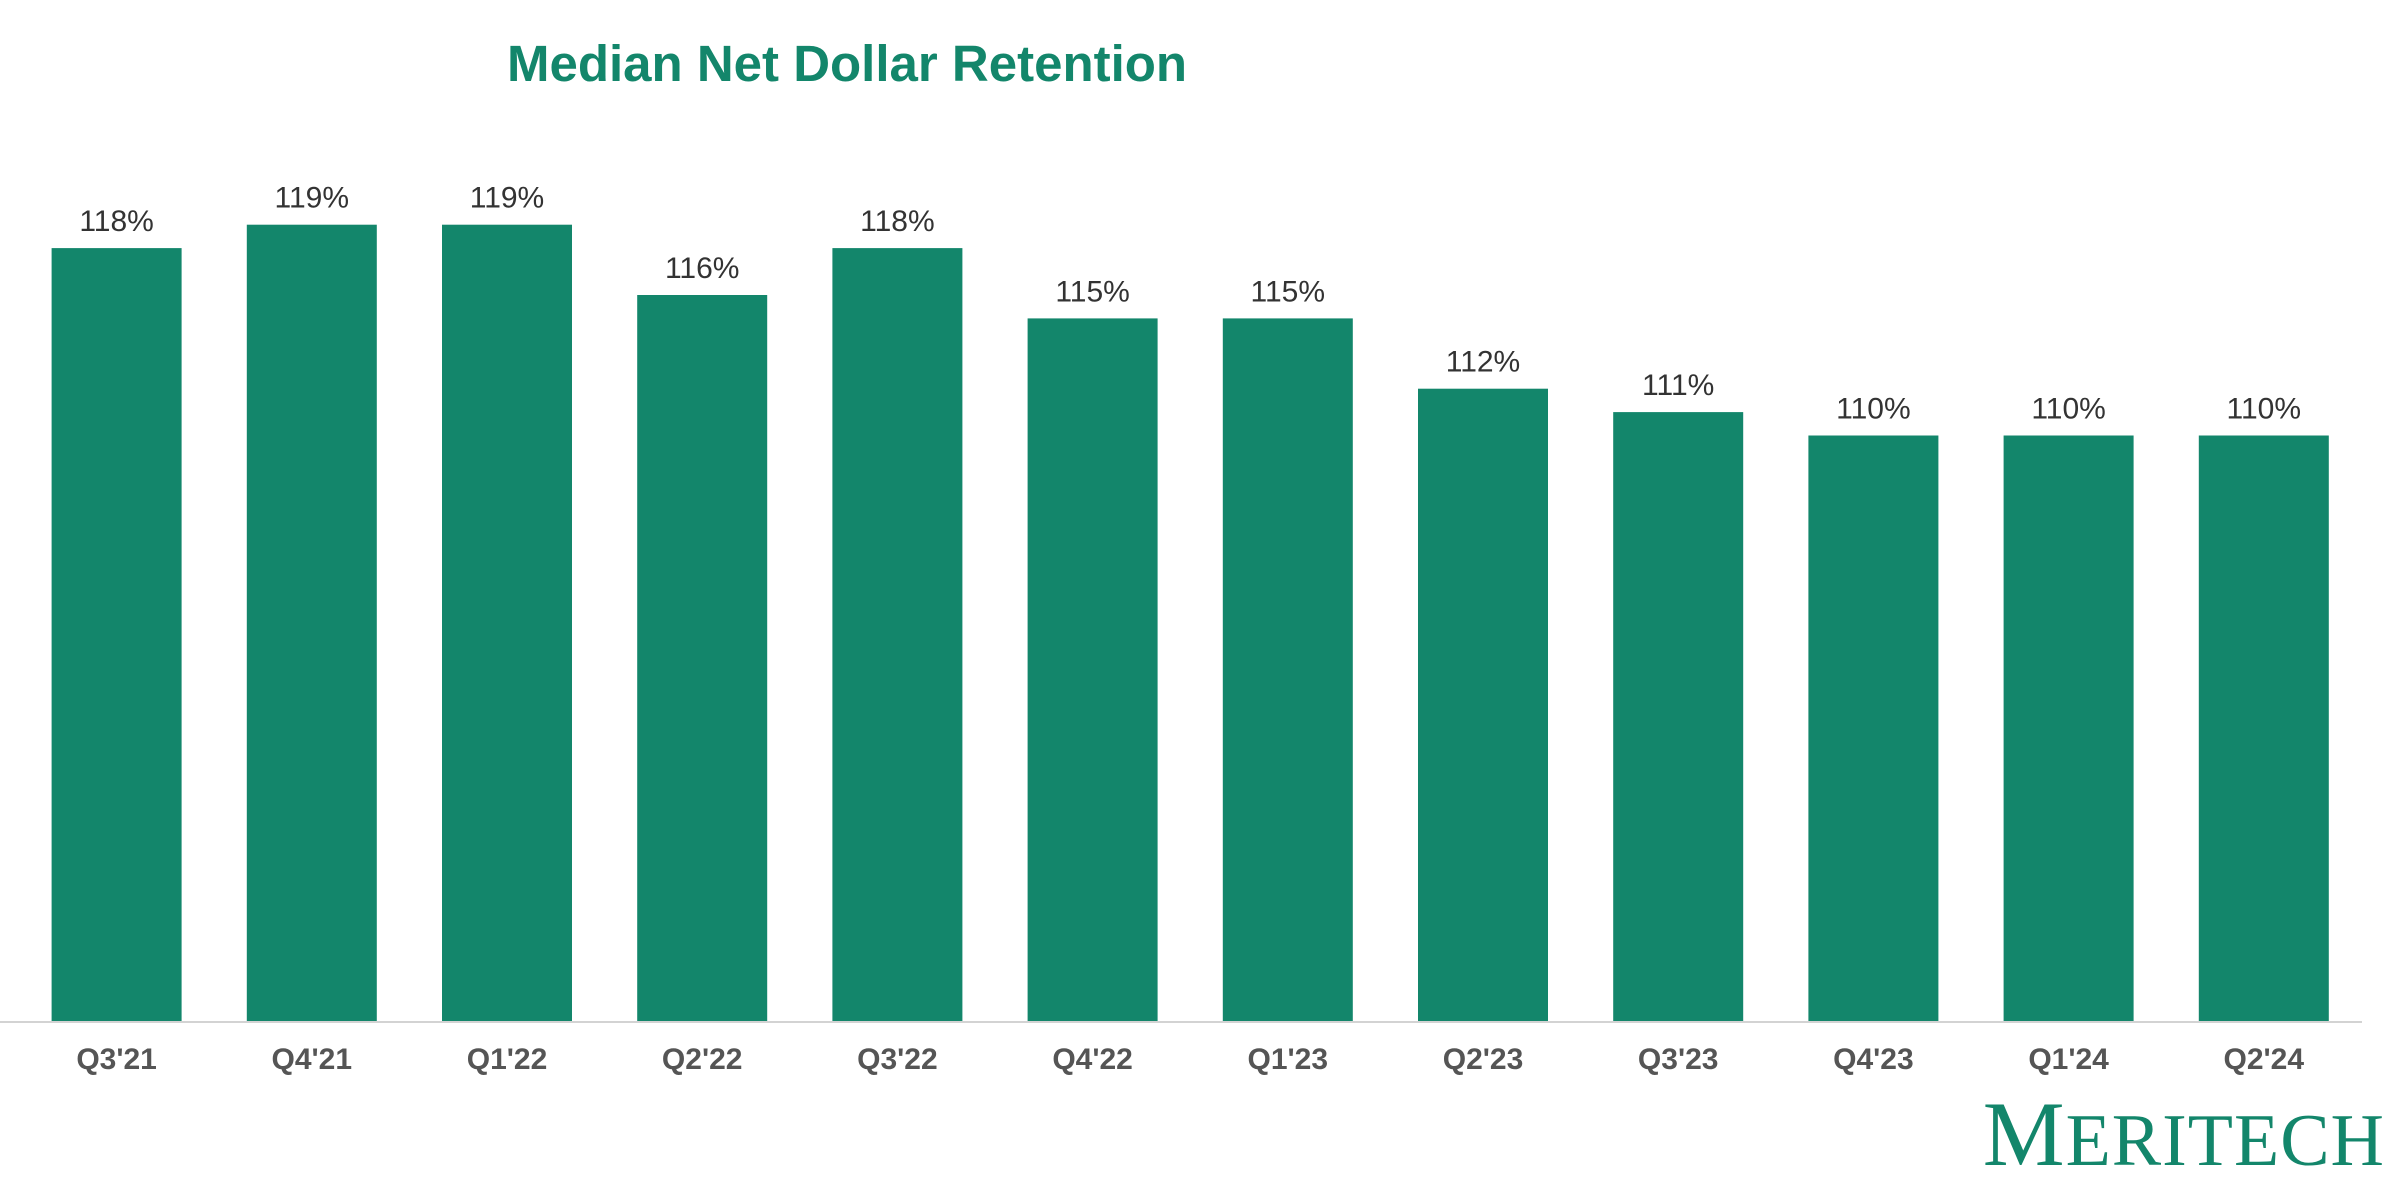  Describe the element at coordinates (702, 268) in the screenshot. I see `data-label: 116%` at that location.